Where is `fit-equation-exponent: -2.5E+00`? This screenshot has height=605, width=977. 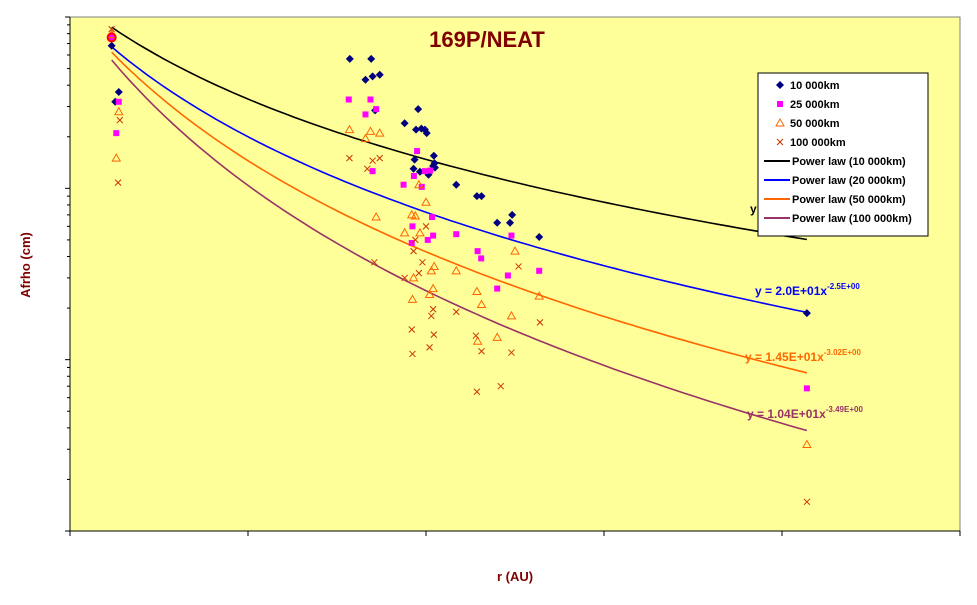 fit-equation-exponent: -2.5E+00 is located at coordinates (843, 286).